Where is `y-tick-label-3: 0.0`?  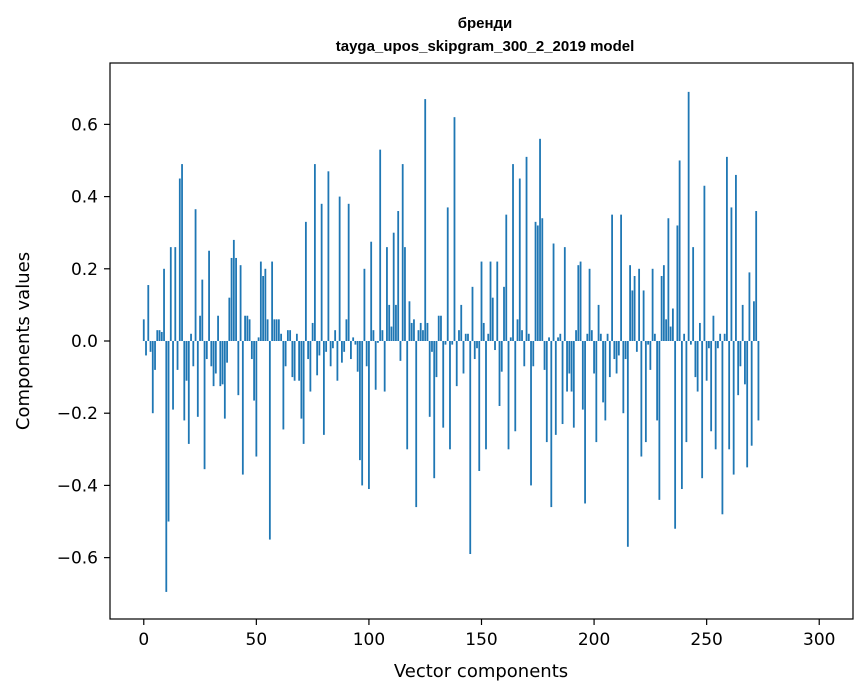 y-tick-label-3: 0.0 is located at coordinates (84, 342).